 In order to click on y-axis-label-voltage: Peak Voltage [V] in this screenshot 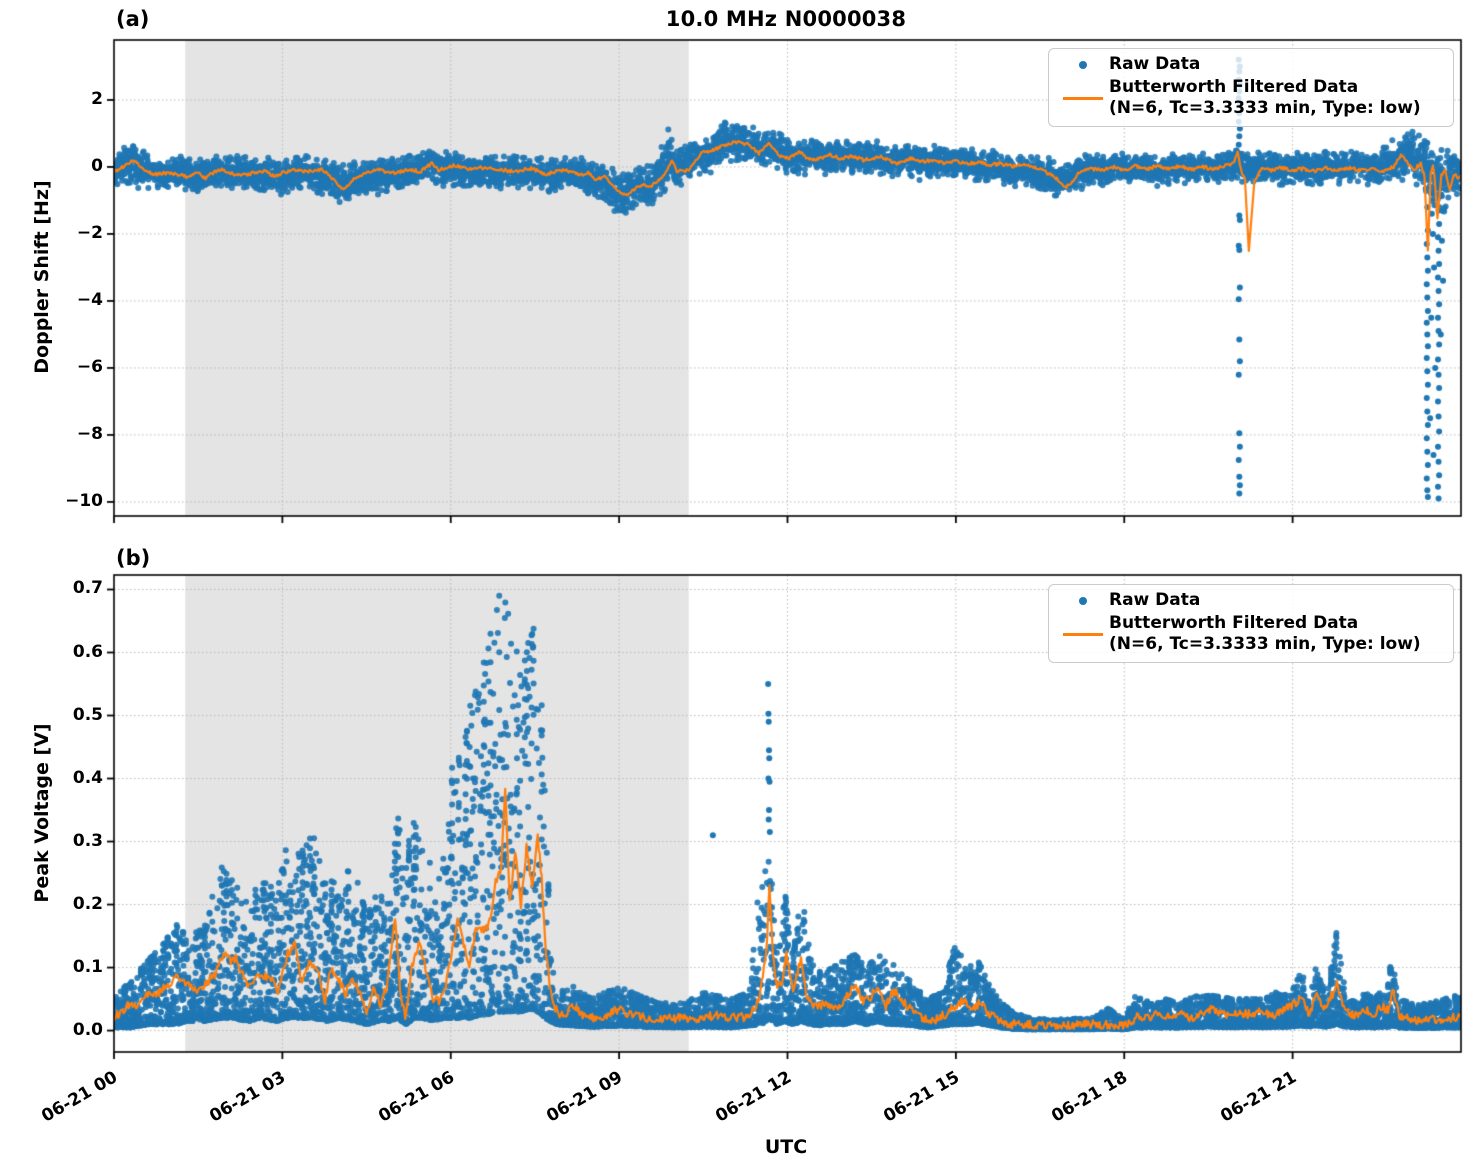, I will do `click(42, 813)`.